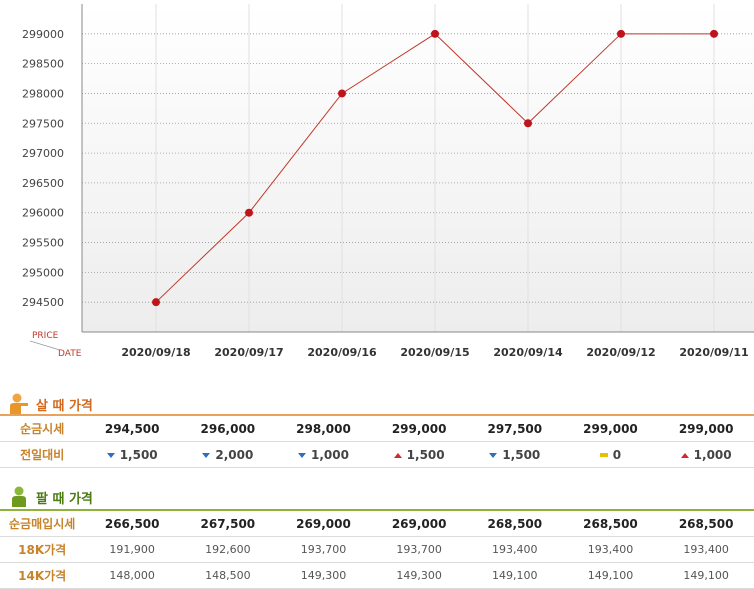 This screenshot has width=754, height=589. Describe the element at coordinates (617, 454) in the screenshot. I see `diff-value: 0` at that location.